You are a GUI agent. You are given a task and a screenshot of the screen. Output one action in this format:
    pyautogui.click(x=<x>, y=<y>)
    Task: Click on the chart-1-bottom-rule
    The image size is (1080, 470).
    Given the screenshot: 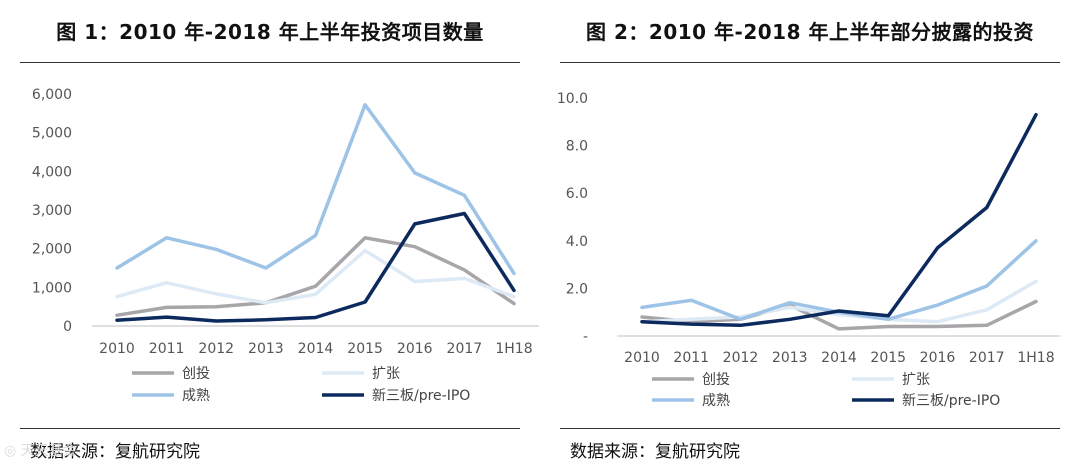 What is the action you would take?
    pyautogui.click(x=270, y=428)
    